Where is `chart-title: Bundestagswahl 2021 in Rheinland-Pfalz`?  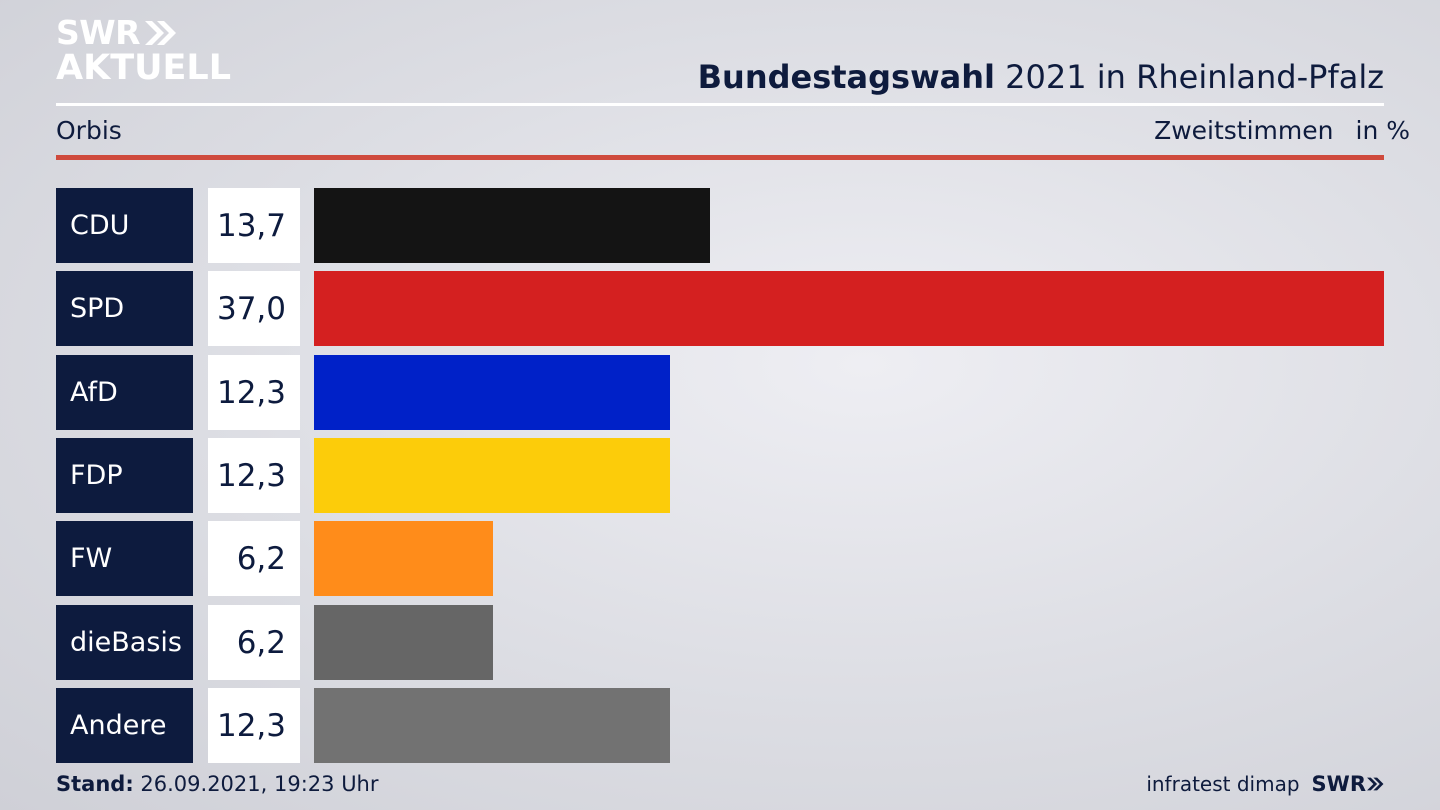
chart-title: Bundestagswahl 2021 in Rheinland-Pfalz is located at coordinates (1041, 77).